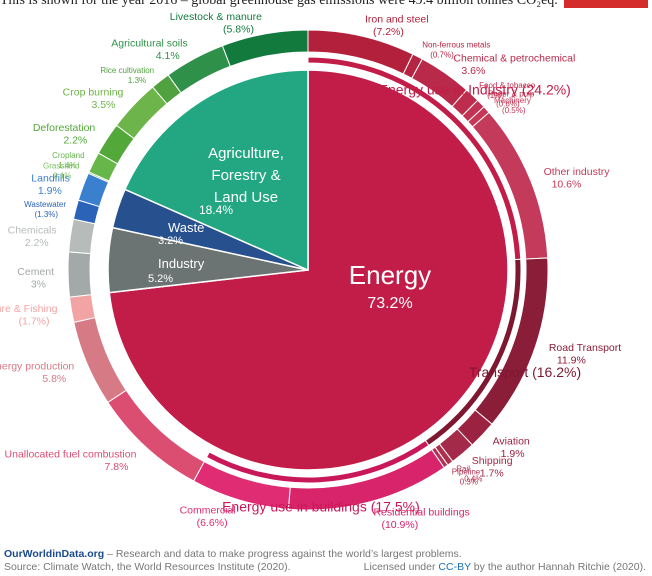 This screenshot has height=576, width=652. I want to click on outer-value-pipeline: 0.3%, so click(469, 482).